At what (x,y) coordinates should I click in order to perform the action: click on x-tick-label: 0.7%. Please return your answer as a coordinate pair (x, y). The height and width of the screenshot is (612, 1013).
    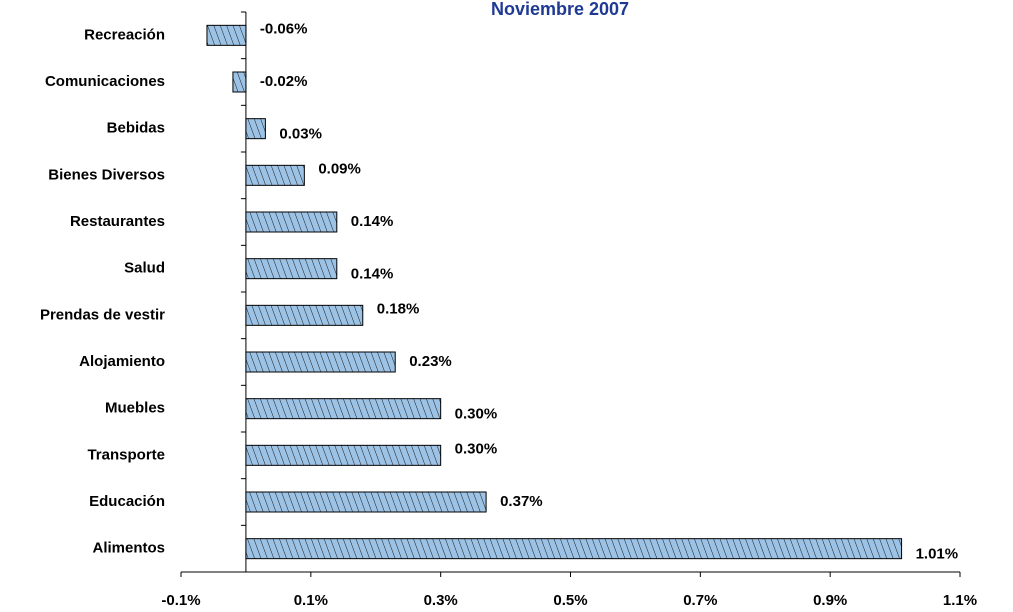
    Looking at the image, I should click on (700, 600).